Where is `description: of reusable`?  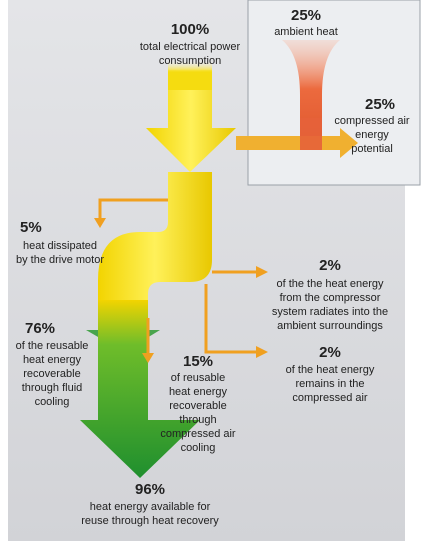 description: of reusable is located at coordinates (198, 378).